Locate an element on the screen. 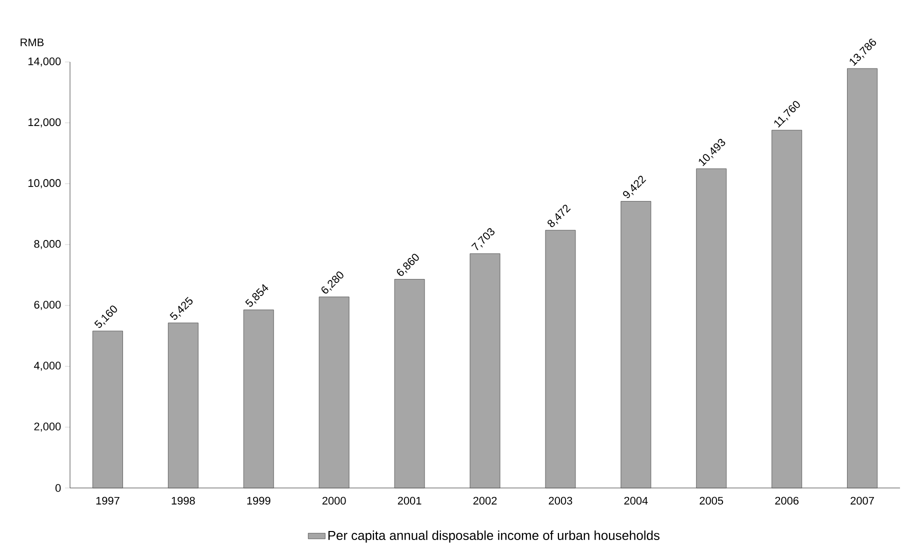 The width and height of the screenshot is (915, 559). x-tick-label: 2005 is located at coordinates (712, 500).